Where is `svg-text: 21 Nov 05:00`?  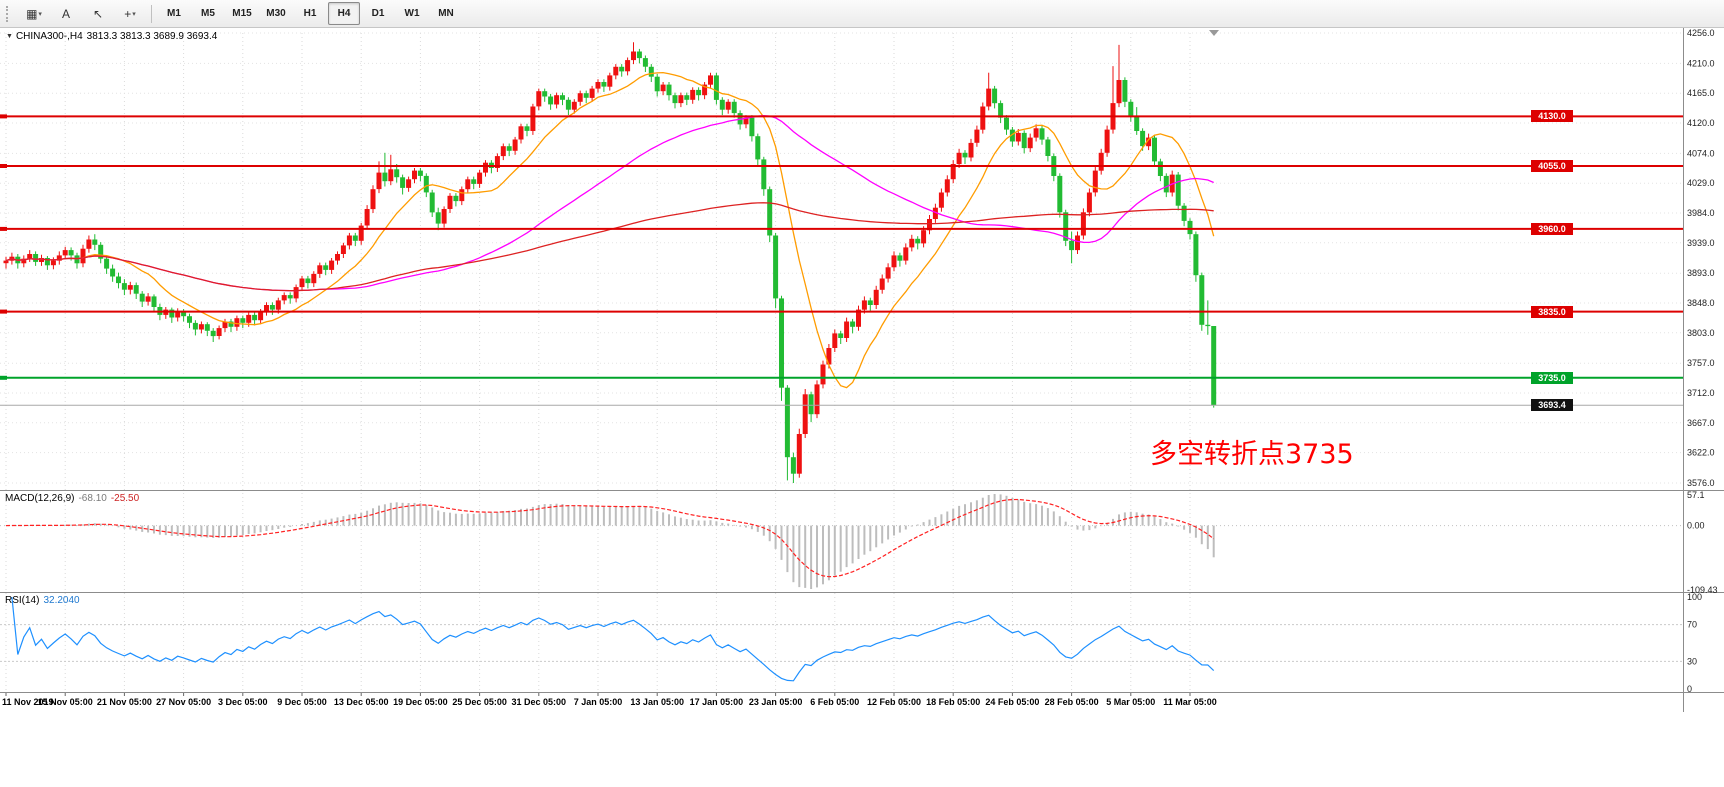 svg-text: 21 Nov 05:00 is located at coordinates (124, 702).